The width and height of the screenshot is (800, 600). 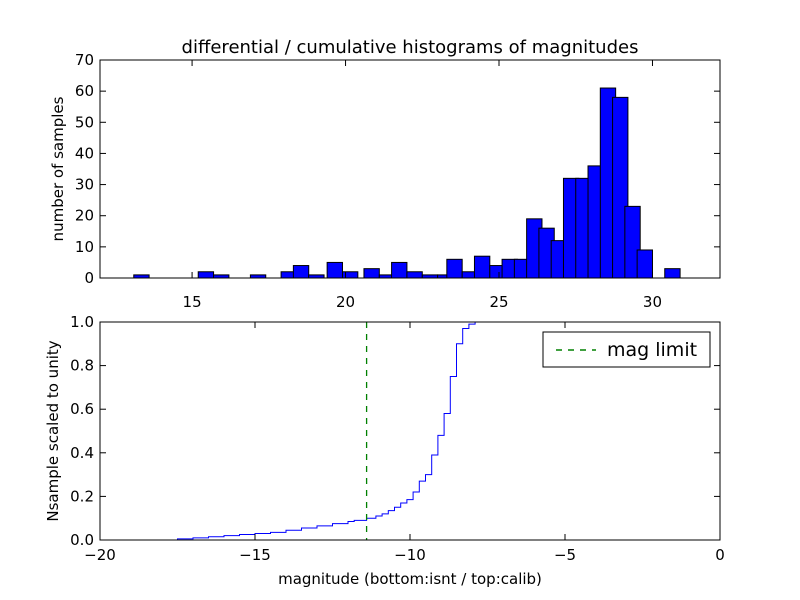 What do you see at coordinates (82, 409) in the screenshot?
I see `cumulative-y-tick-label: 0.6` at bounding box center [82, 409].